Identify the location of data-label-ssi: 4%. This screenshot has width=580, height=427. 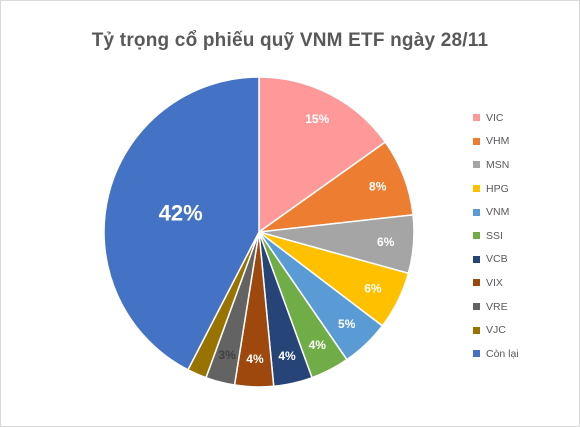
(318, 345).